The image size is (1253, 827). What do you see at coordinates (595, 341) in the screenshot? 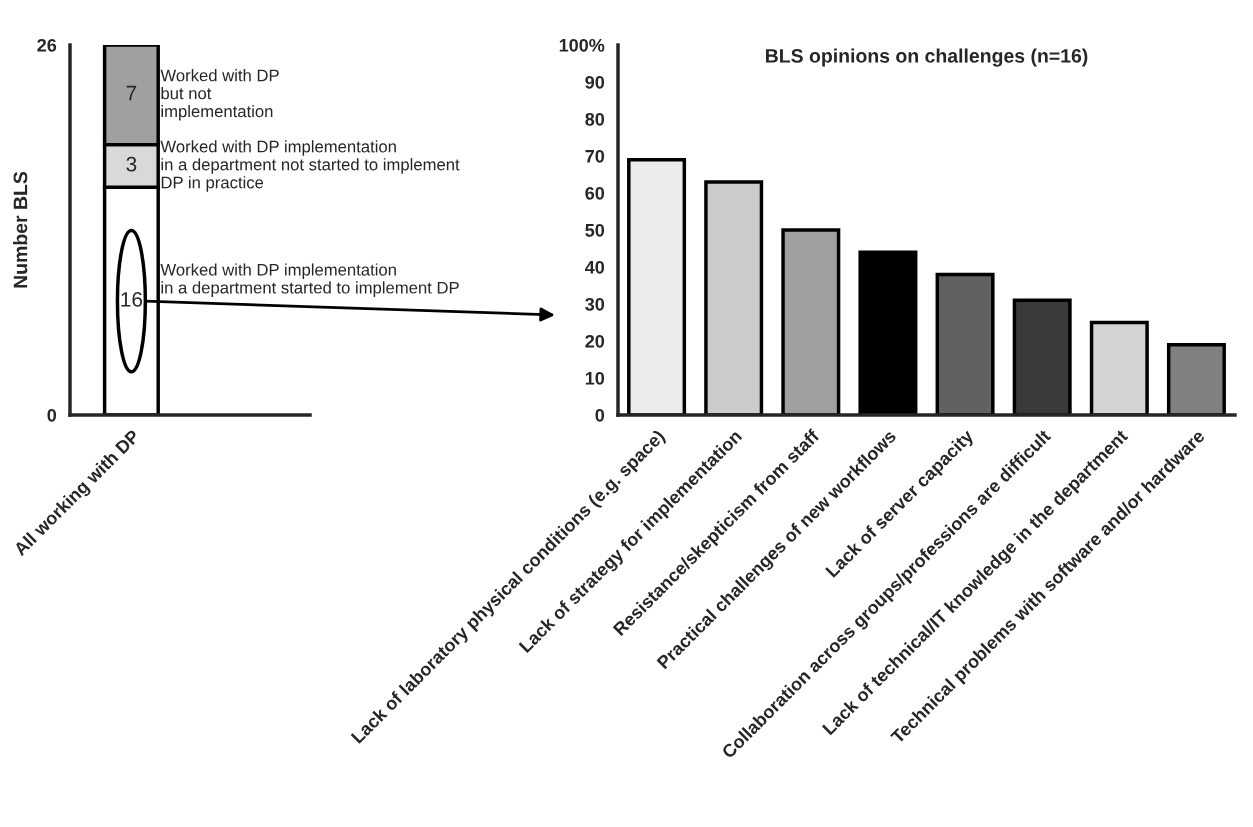
I see `y-tick-label: 20` at bounding box center [595, 341].